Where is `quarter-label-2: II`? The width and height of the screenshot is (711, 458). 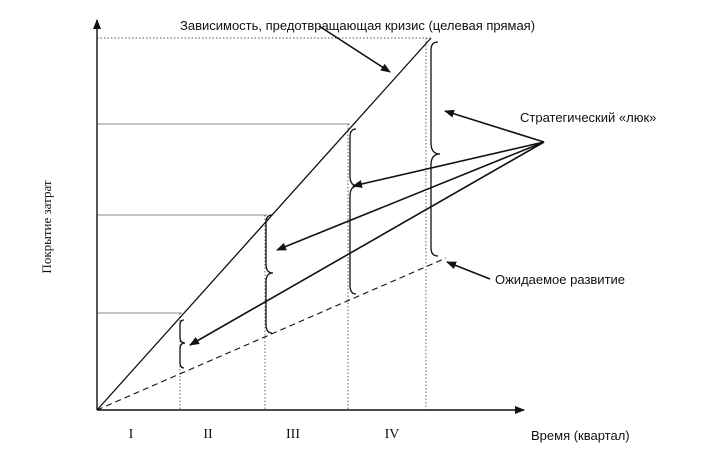 quarter-label-2: II is located at coordinates (208, 434).